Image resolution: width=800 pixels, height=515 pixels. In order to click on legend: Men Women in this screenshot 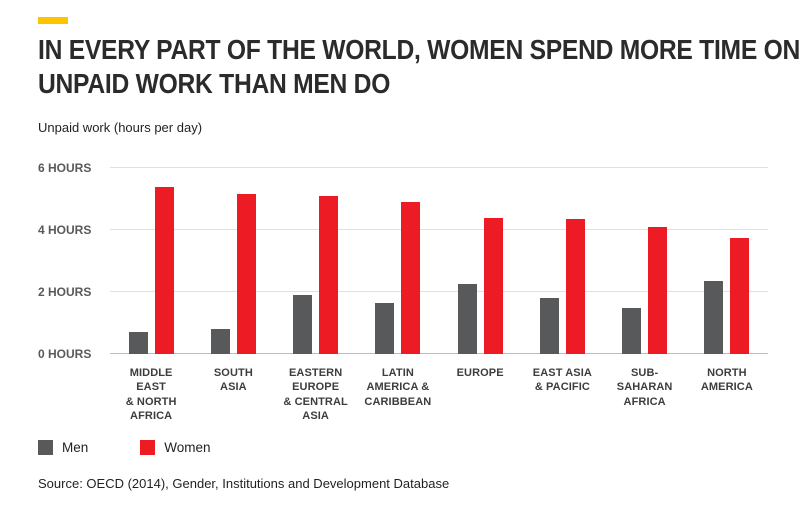, I will do `click(124, 447)`.